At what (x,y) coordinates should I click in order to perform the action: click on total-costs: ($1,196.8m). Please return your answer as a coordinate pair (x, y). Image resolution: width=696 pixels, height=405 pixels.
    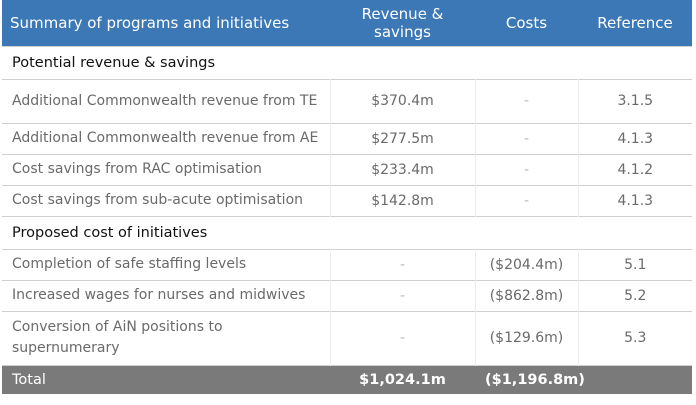
    Looking at the image, I should click on (535, 379).